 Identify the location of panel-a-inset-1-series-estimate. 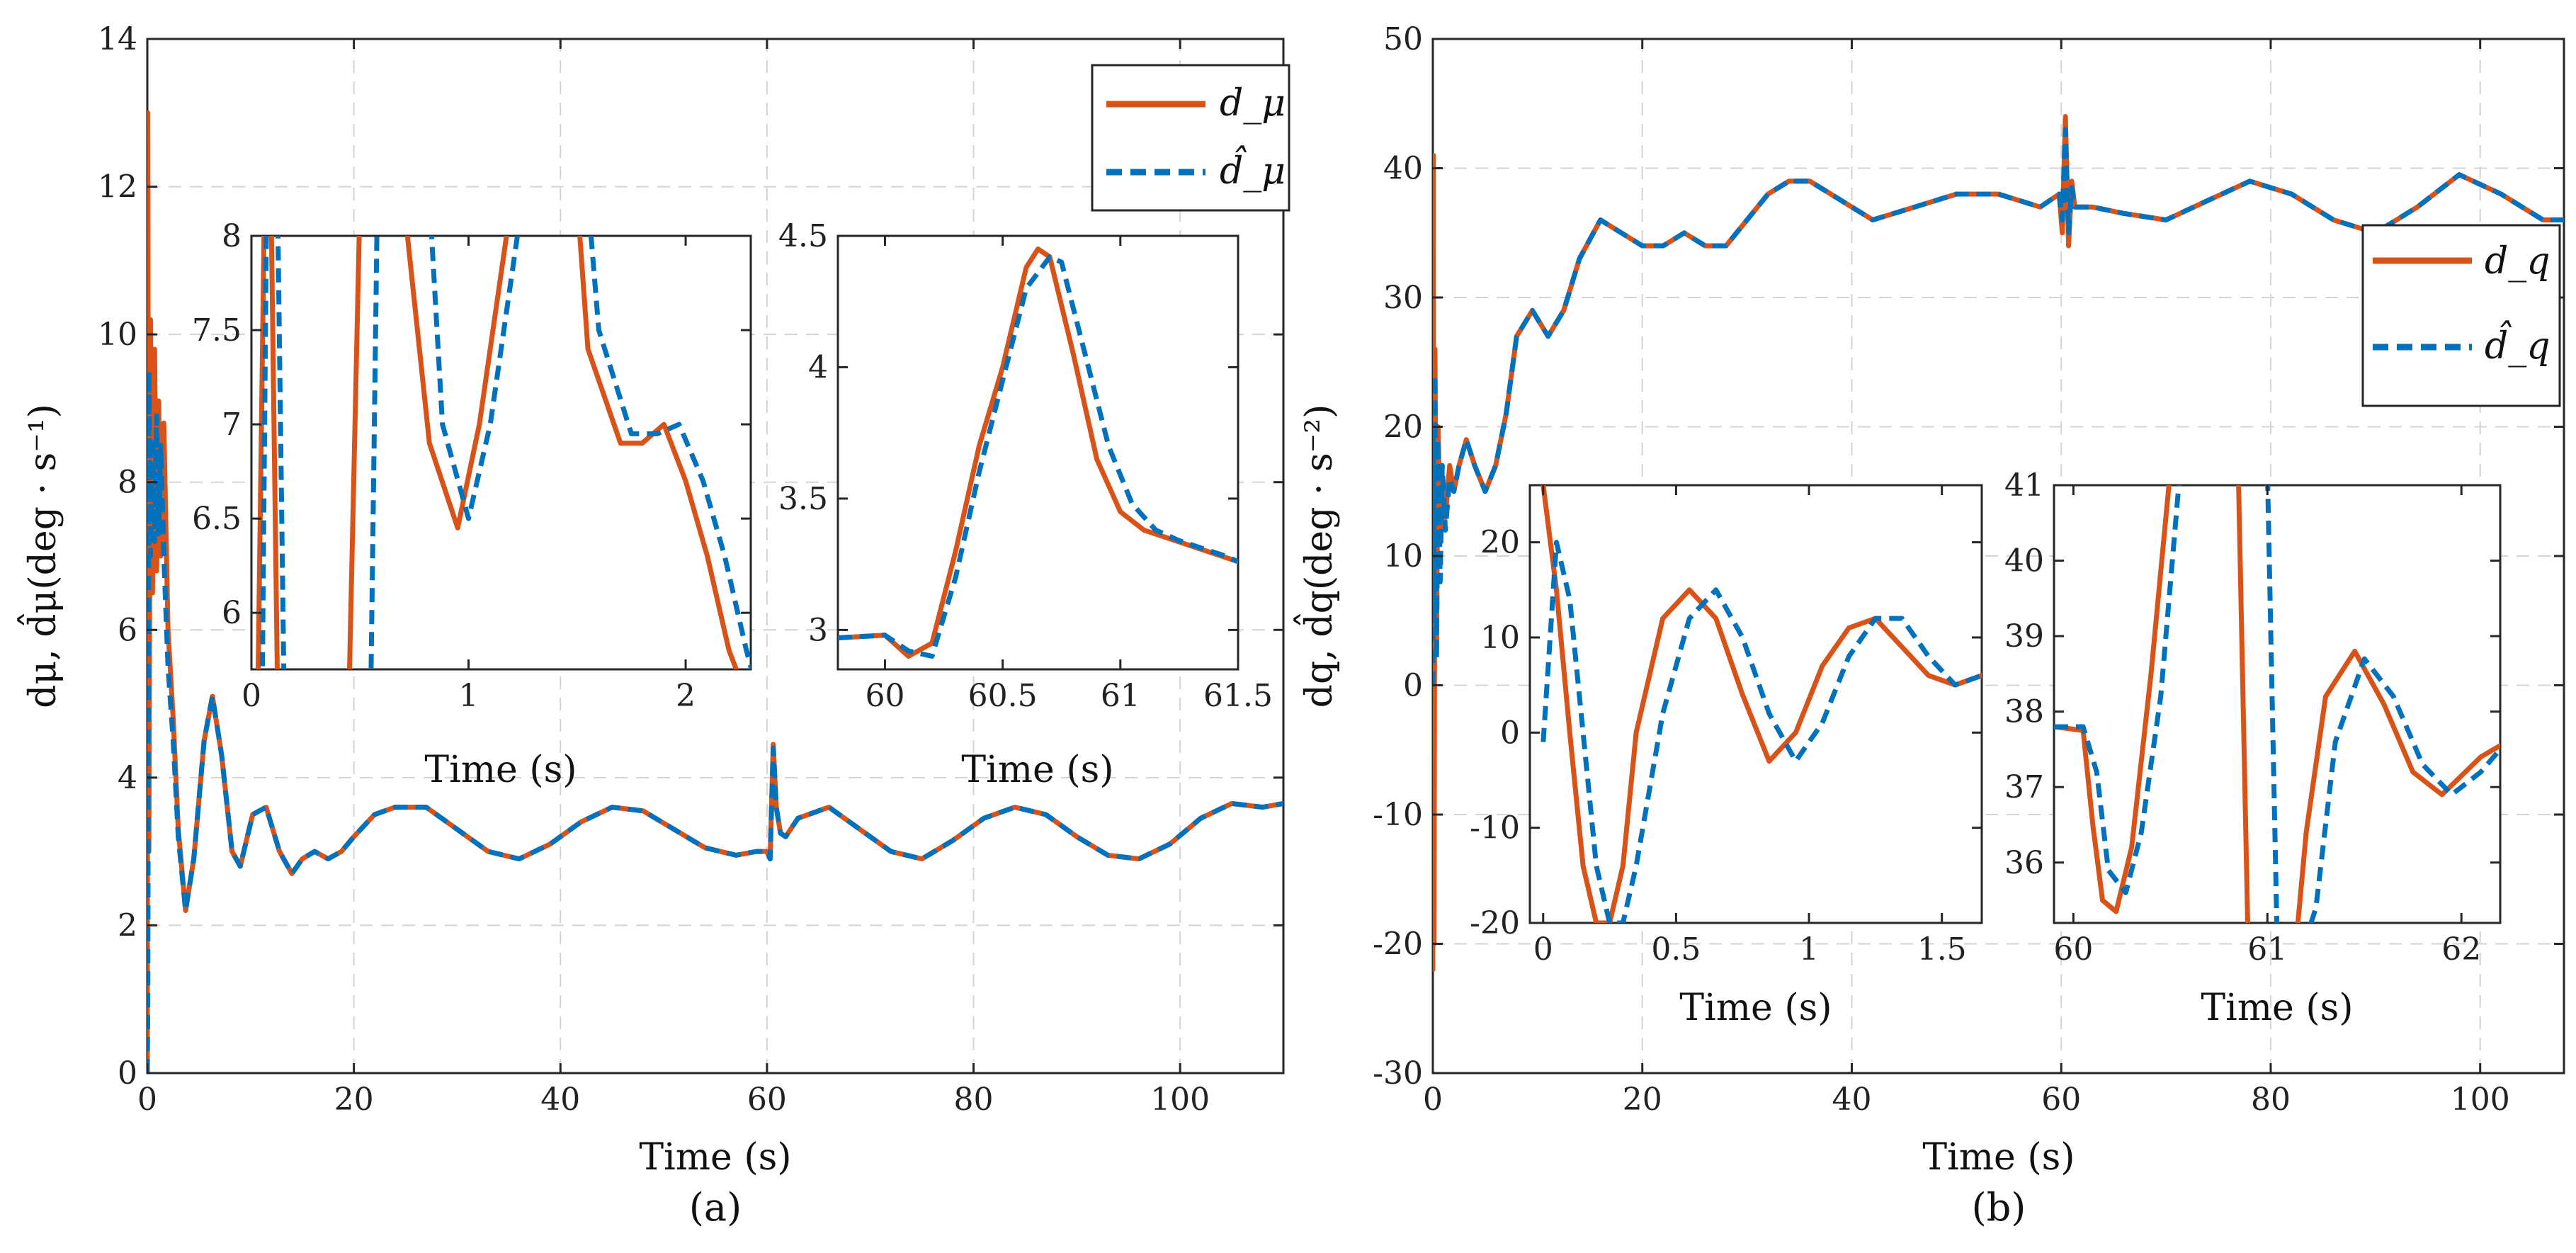
(506, 452).